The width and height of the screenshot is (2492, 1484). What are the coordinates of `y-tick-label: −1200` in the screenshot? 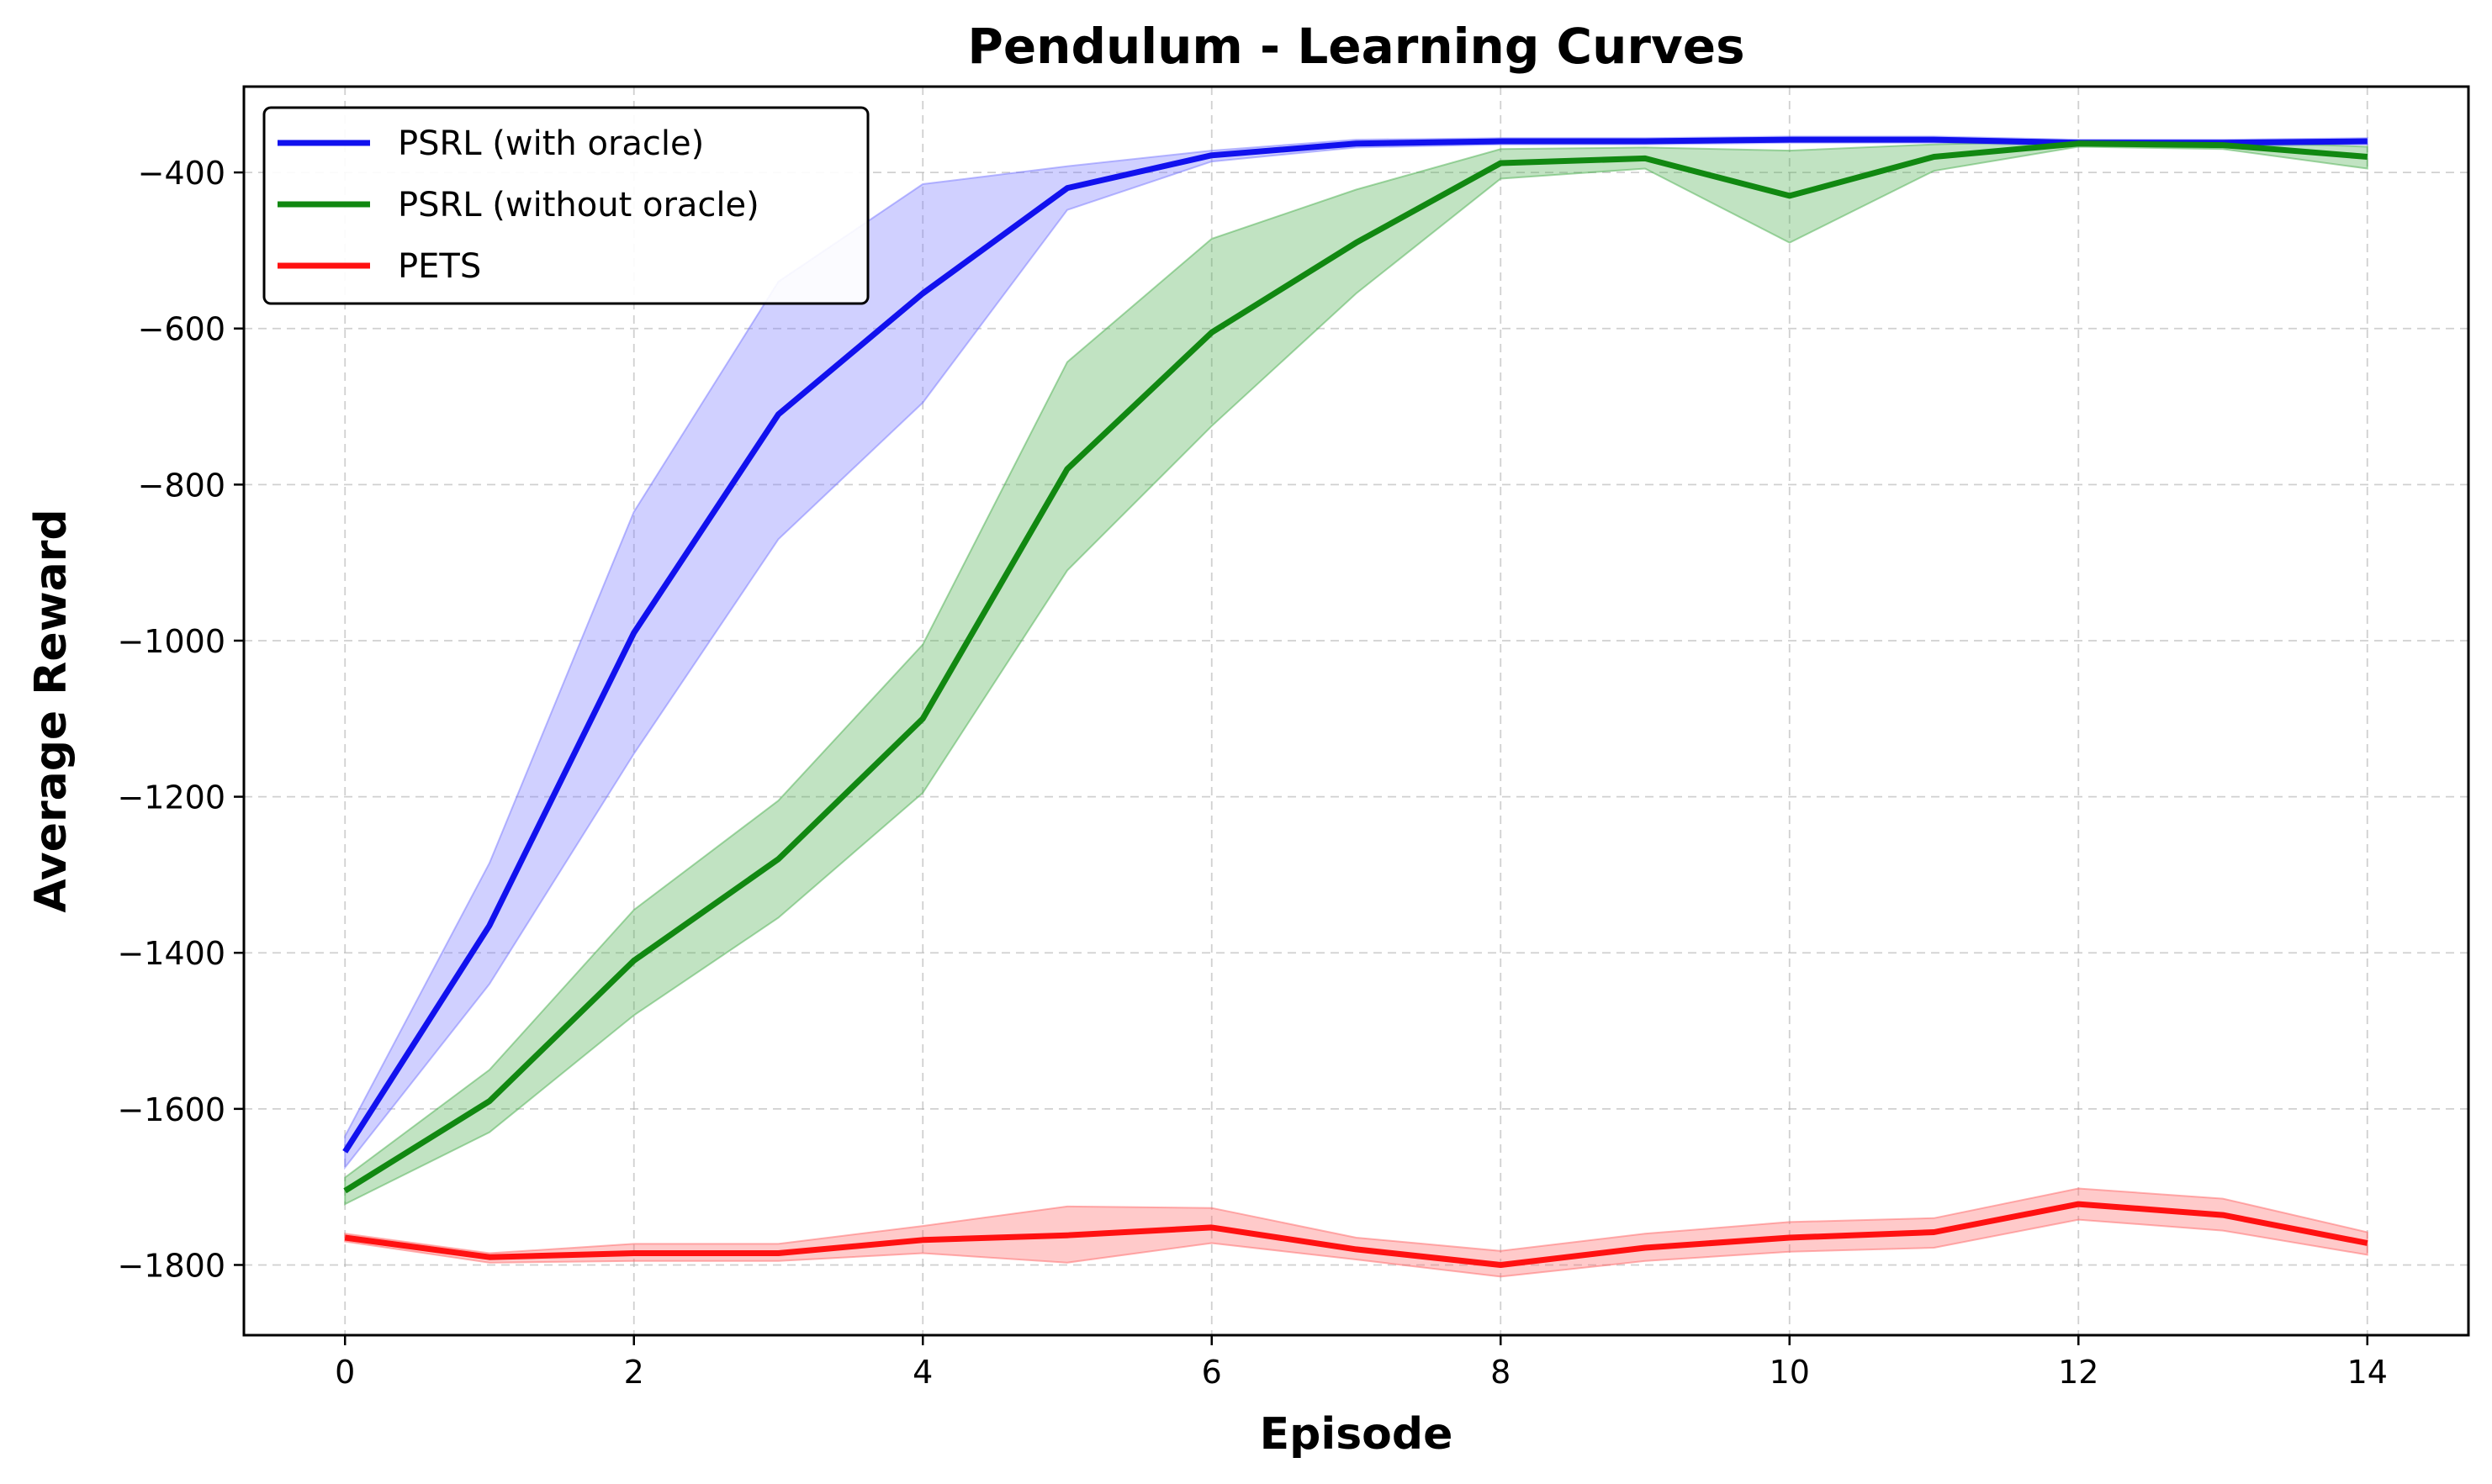 It's located at (171, 797).